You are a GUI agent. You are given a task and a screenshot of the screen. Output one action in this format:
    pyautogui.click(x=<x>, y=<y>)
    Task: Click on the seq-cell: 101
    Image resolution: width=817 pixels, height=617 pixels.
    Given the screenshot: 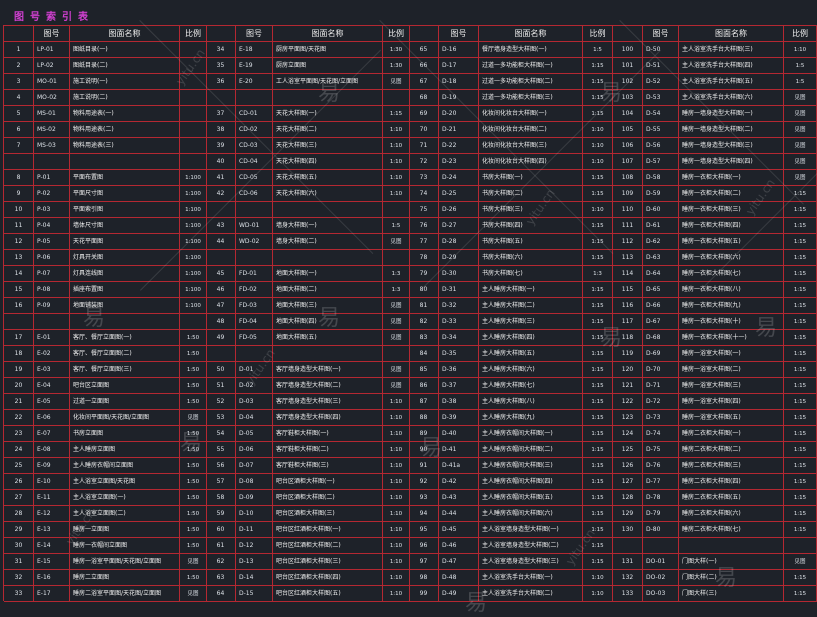 What is the action you would take?
    pyautogui.click(x=628, y=66)
    